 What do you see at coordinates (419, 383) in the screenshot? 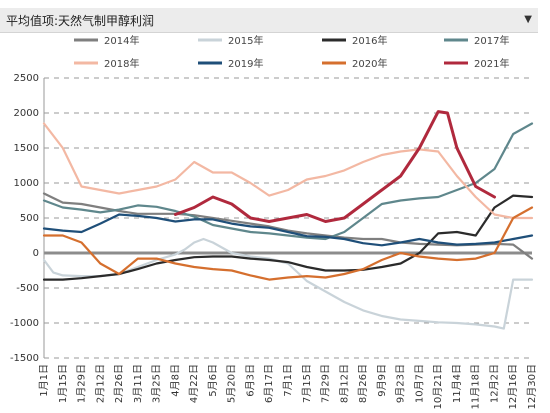
I see `x-tick-label: 10月7日` at bounding box center [419, 383].